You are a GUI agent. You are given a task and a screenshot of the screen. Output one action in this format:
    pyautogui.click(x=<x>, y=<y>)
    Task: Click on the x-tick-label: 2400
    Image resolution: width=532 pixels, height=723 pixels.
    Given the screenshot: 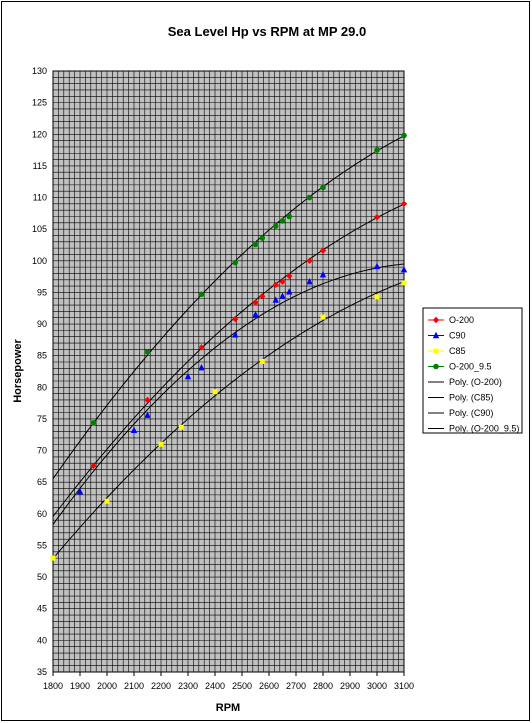 What is the action you would take?
    pyautogui.click(x=215, y=686)
    